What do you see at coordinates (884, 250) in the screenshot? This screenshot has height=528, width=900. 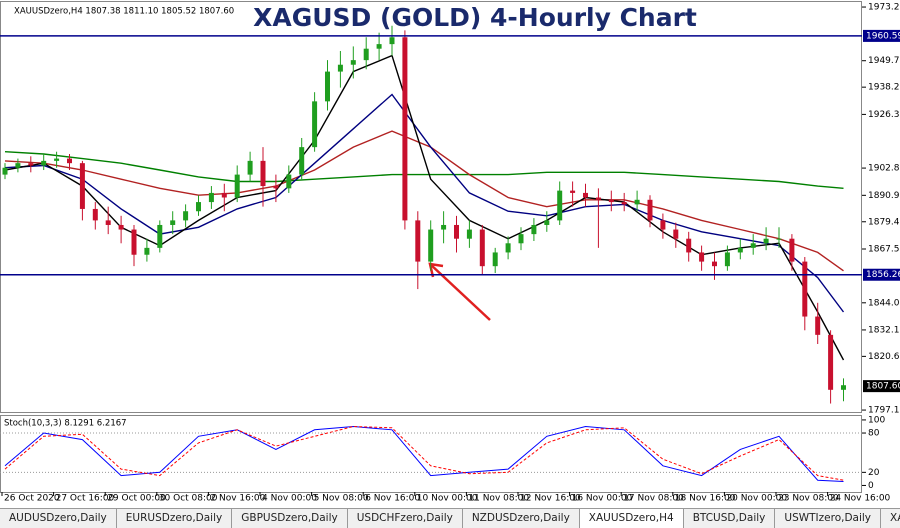 I see `y-tick-label: 1867.50` at bounding box center [884, 250].